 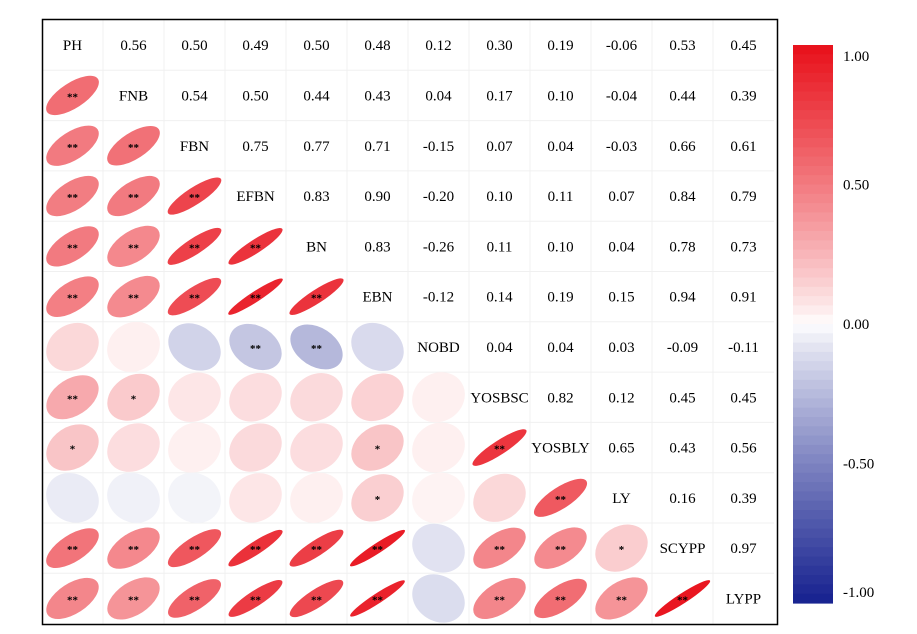 What do you see at coordinates (621, 499) in the screenshot?
I see `variable-label: LY` at bounding box center [621, 499].